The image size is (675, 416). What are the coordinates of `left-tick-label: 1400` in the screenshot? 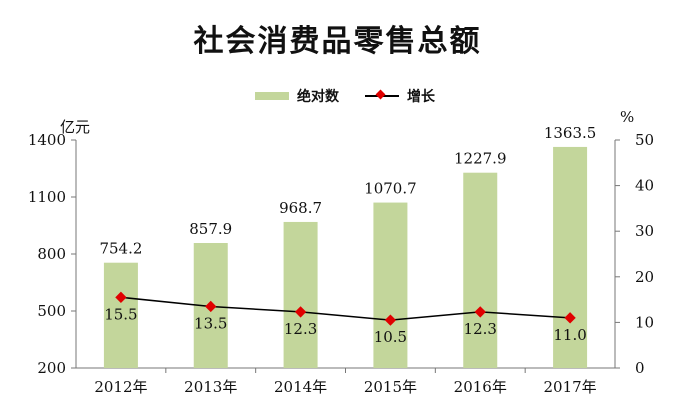 It's located at (47, 140).